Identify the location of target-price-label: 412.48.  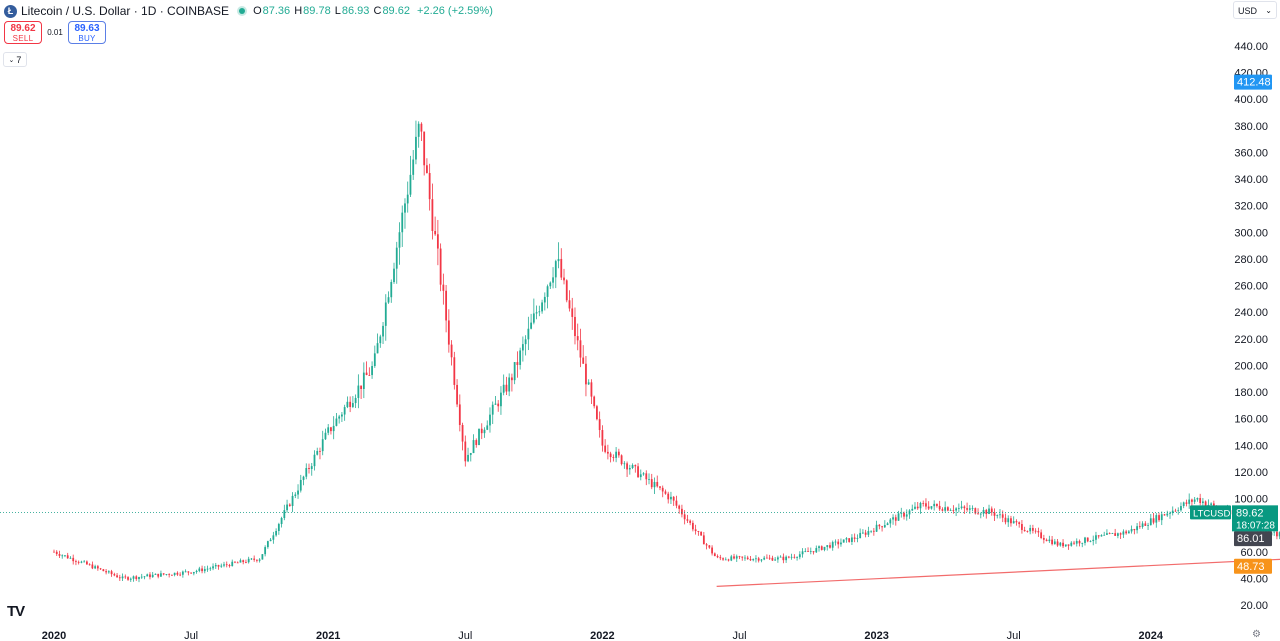
(1253, 82).